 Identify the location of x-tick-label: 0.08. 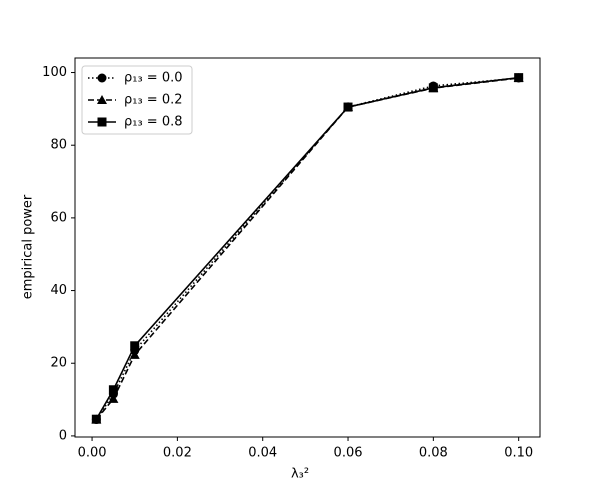
(433, 453).